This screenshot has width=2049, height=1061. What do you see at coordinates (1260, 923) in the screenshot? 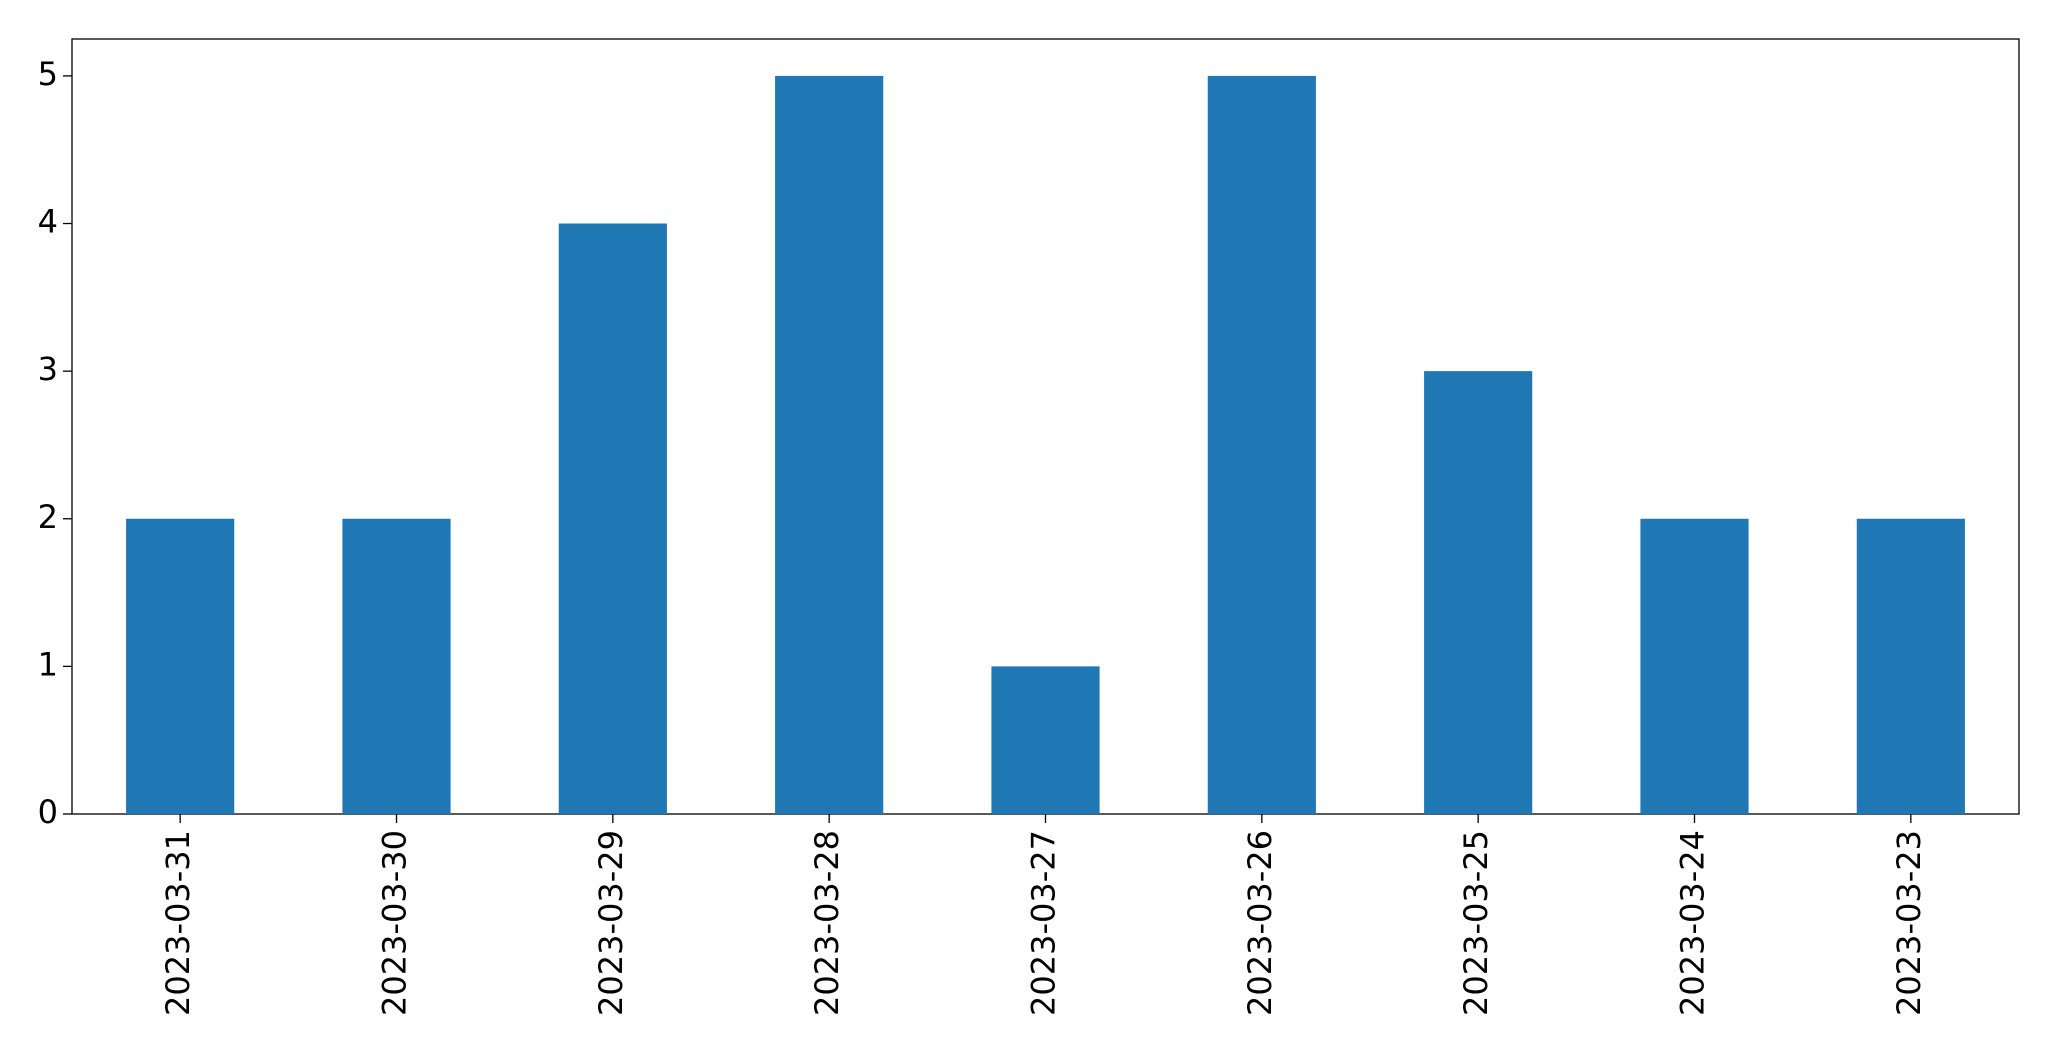
I see `x-tick-label: 2023-03-26` at bounding box center [1260, 923].